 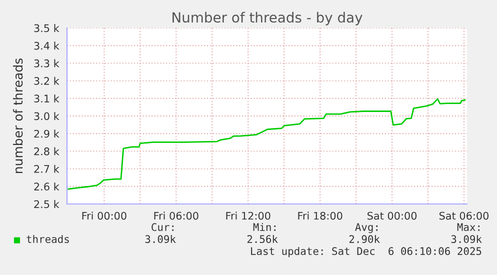 I want to click on y-tick-label: 3.4 k, so click(x=47, y=46).